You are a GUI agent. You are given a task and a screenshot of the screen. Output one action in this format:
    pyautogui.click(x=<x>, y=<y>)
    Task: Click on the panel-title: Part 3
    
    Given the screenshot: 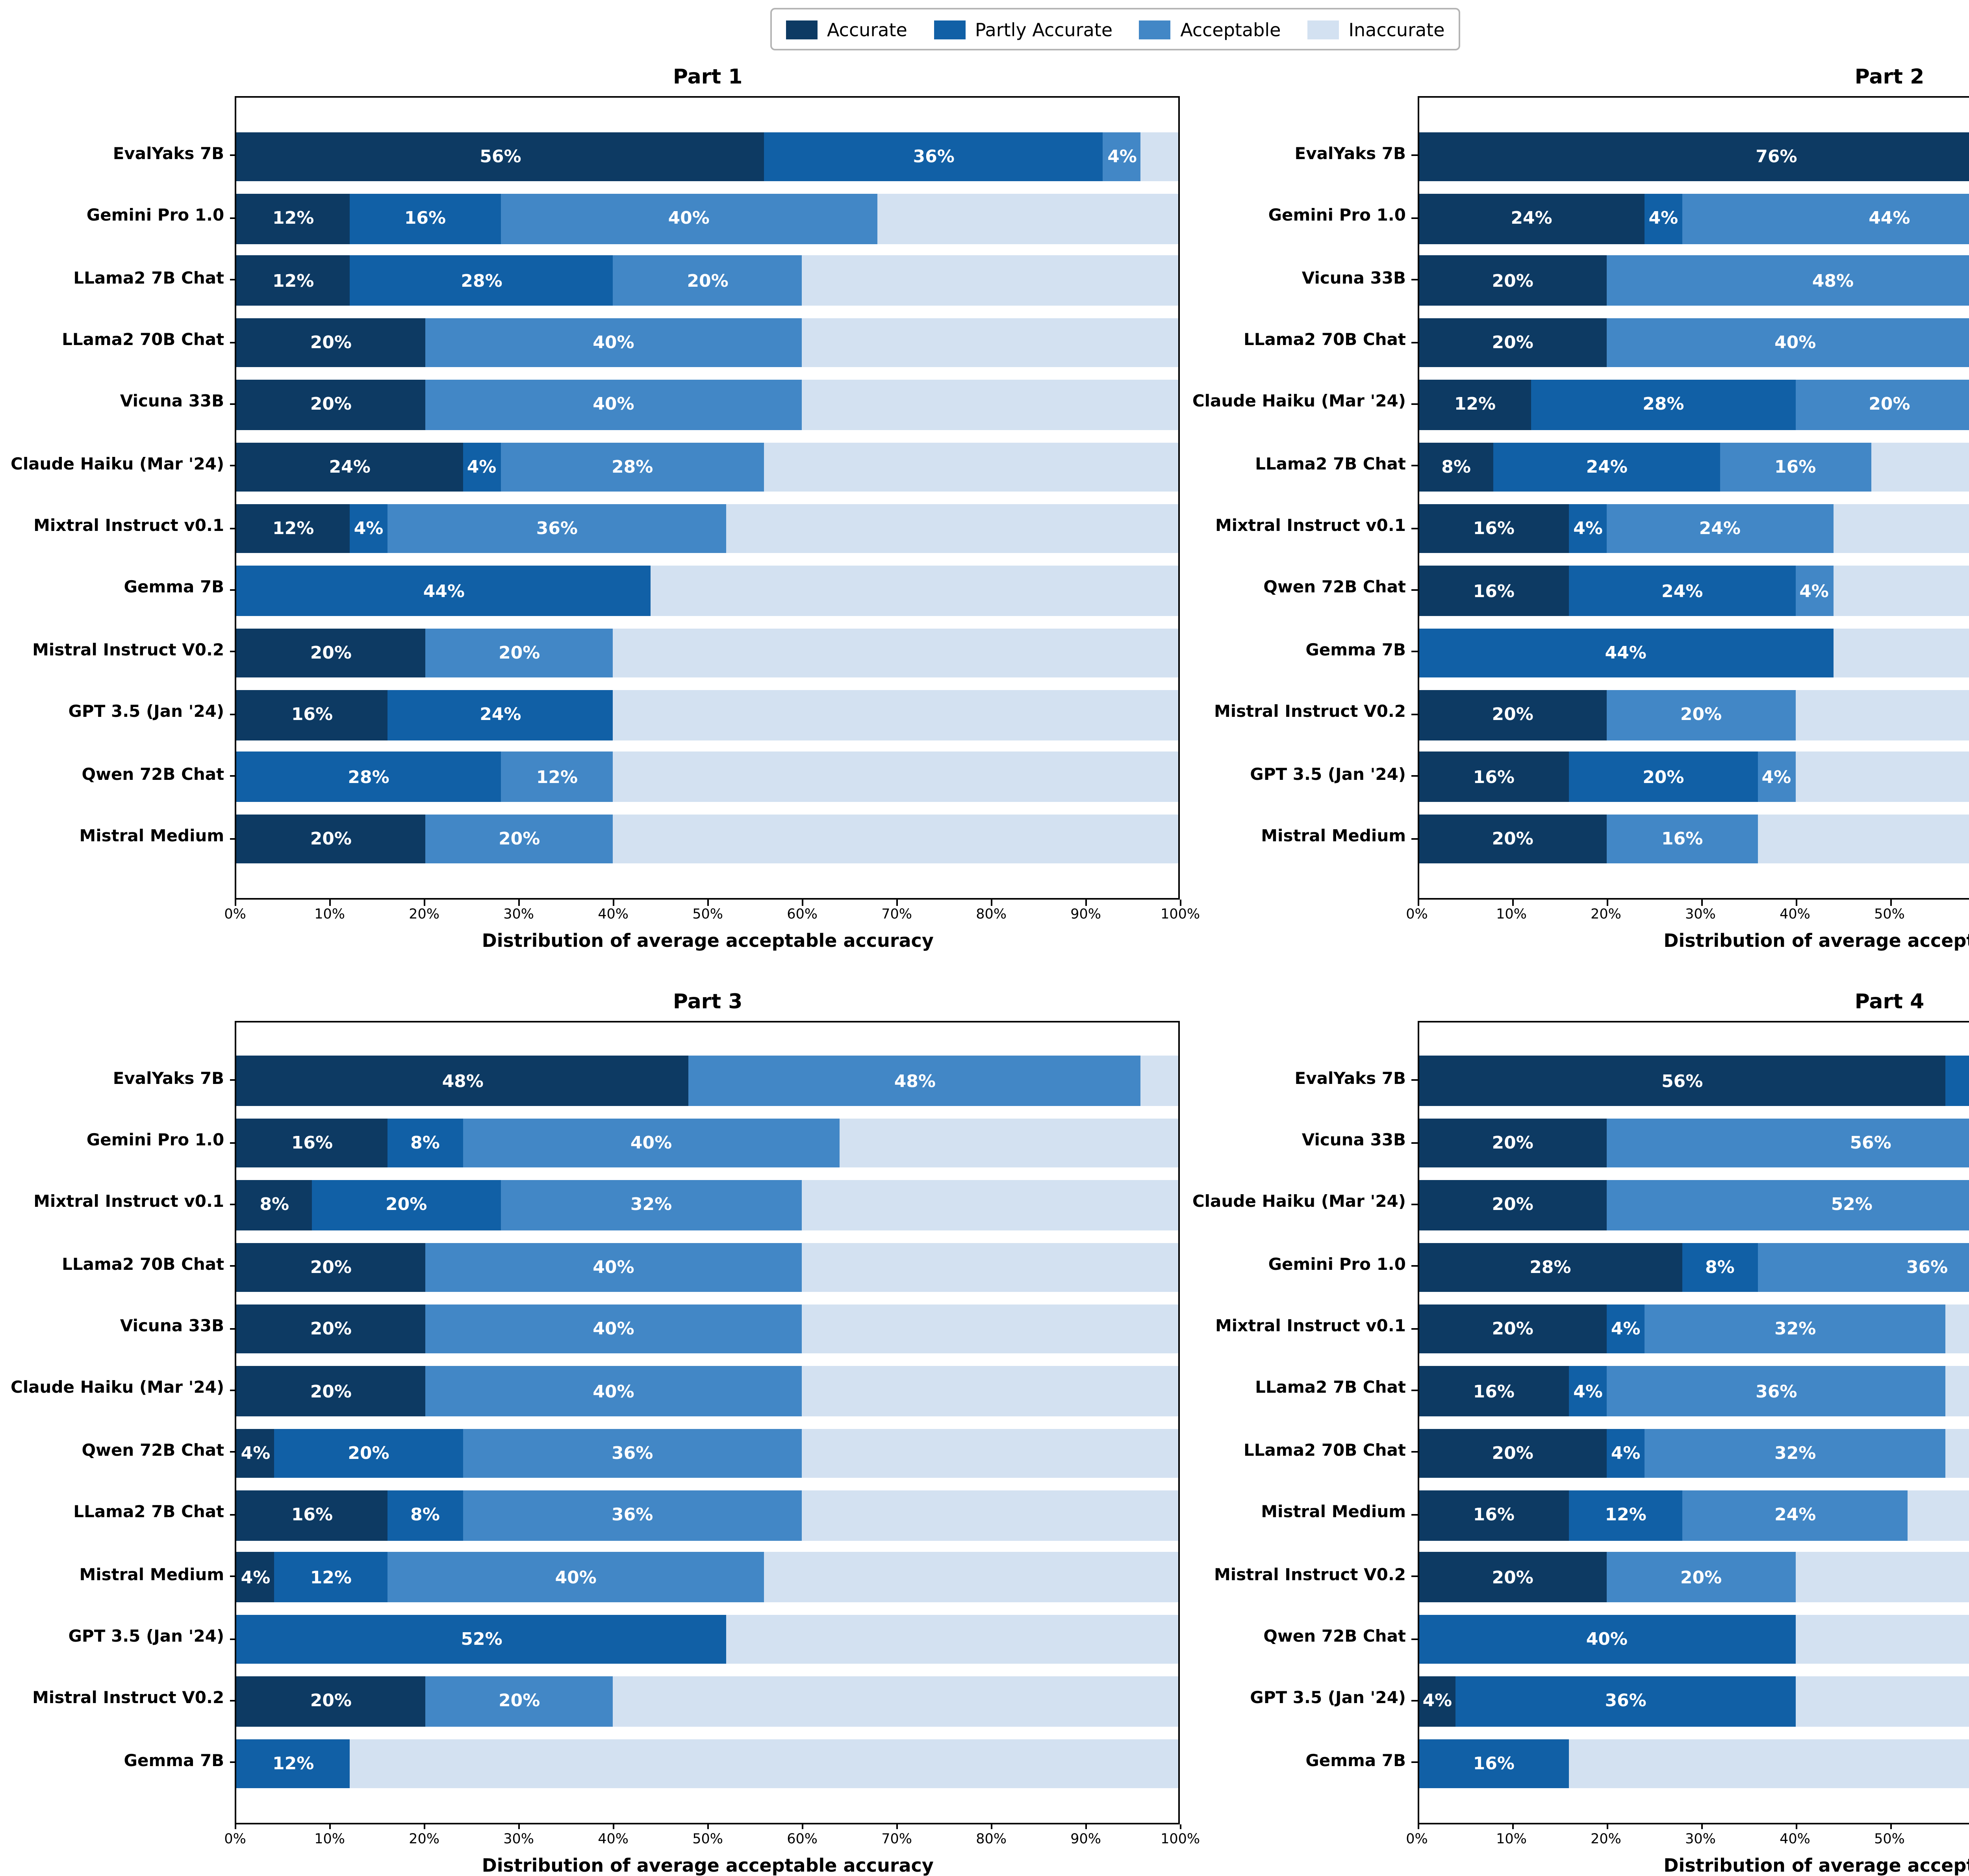 What is the action you would take?
    pyautogui.click(x=707, y=1004)
    